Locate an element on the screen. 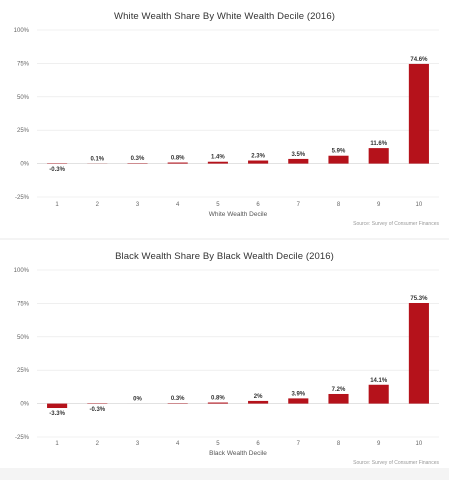  data-label: 11.6% is located at coordinates (378, 144).